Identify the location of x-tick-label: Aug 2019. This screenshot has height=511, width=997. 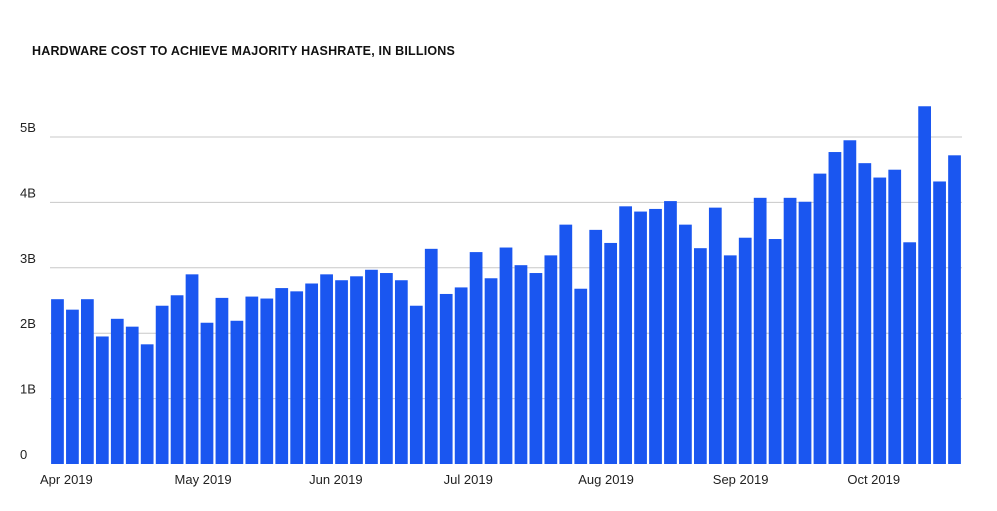
(606, 479).